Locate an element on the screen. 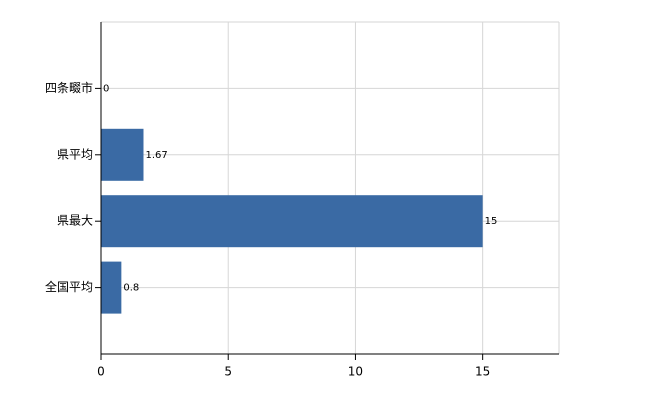 The width and height of the screenshot is (650, 400). y-tick-label: 県最大 is located at coordinates (75, 221).